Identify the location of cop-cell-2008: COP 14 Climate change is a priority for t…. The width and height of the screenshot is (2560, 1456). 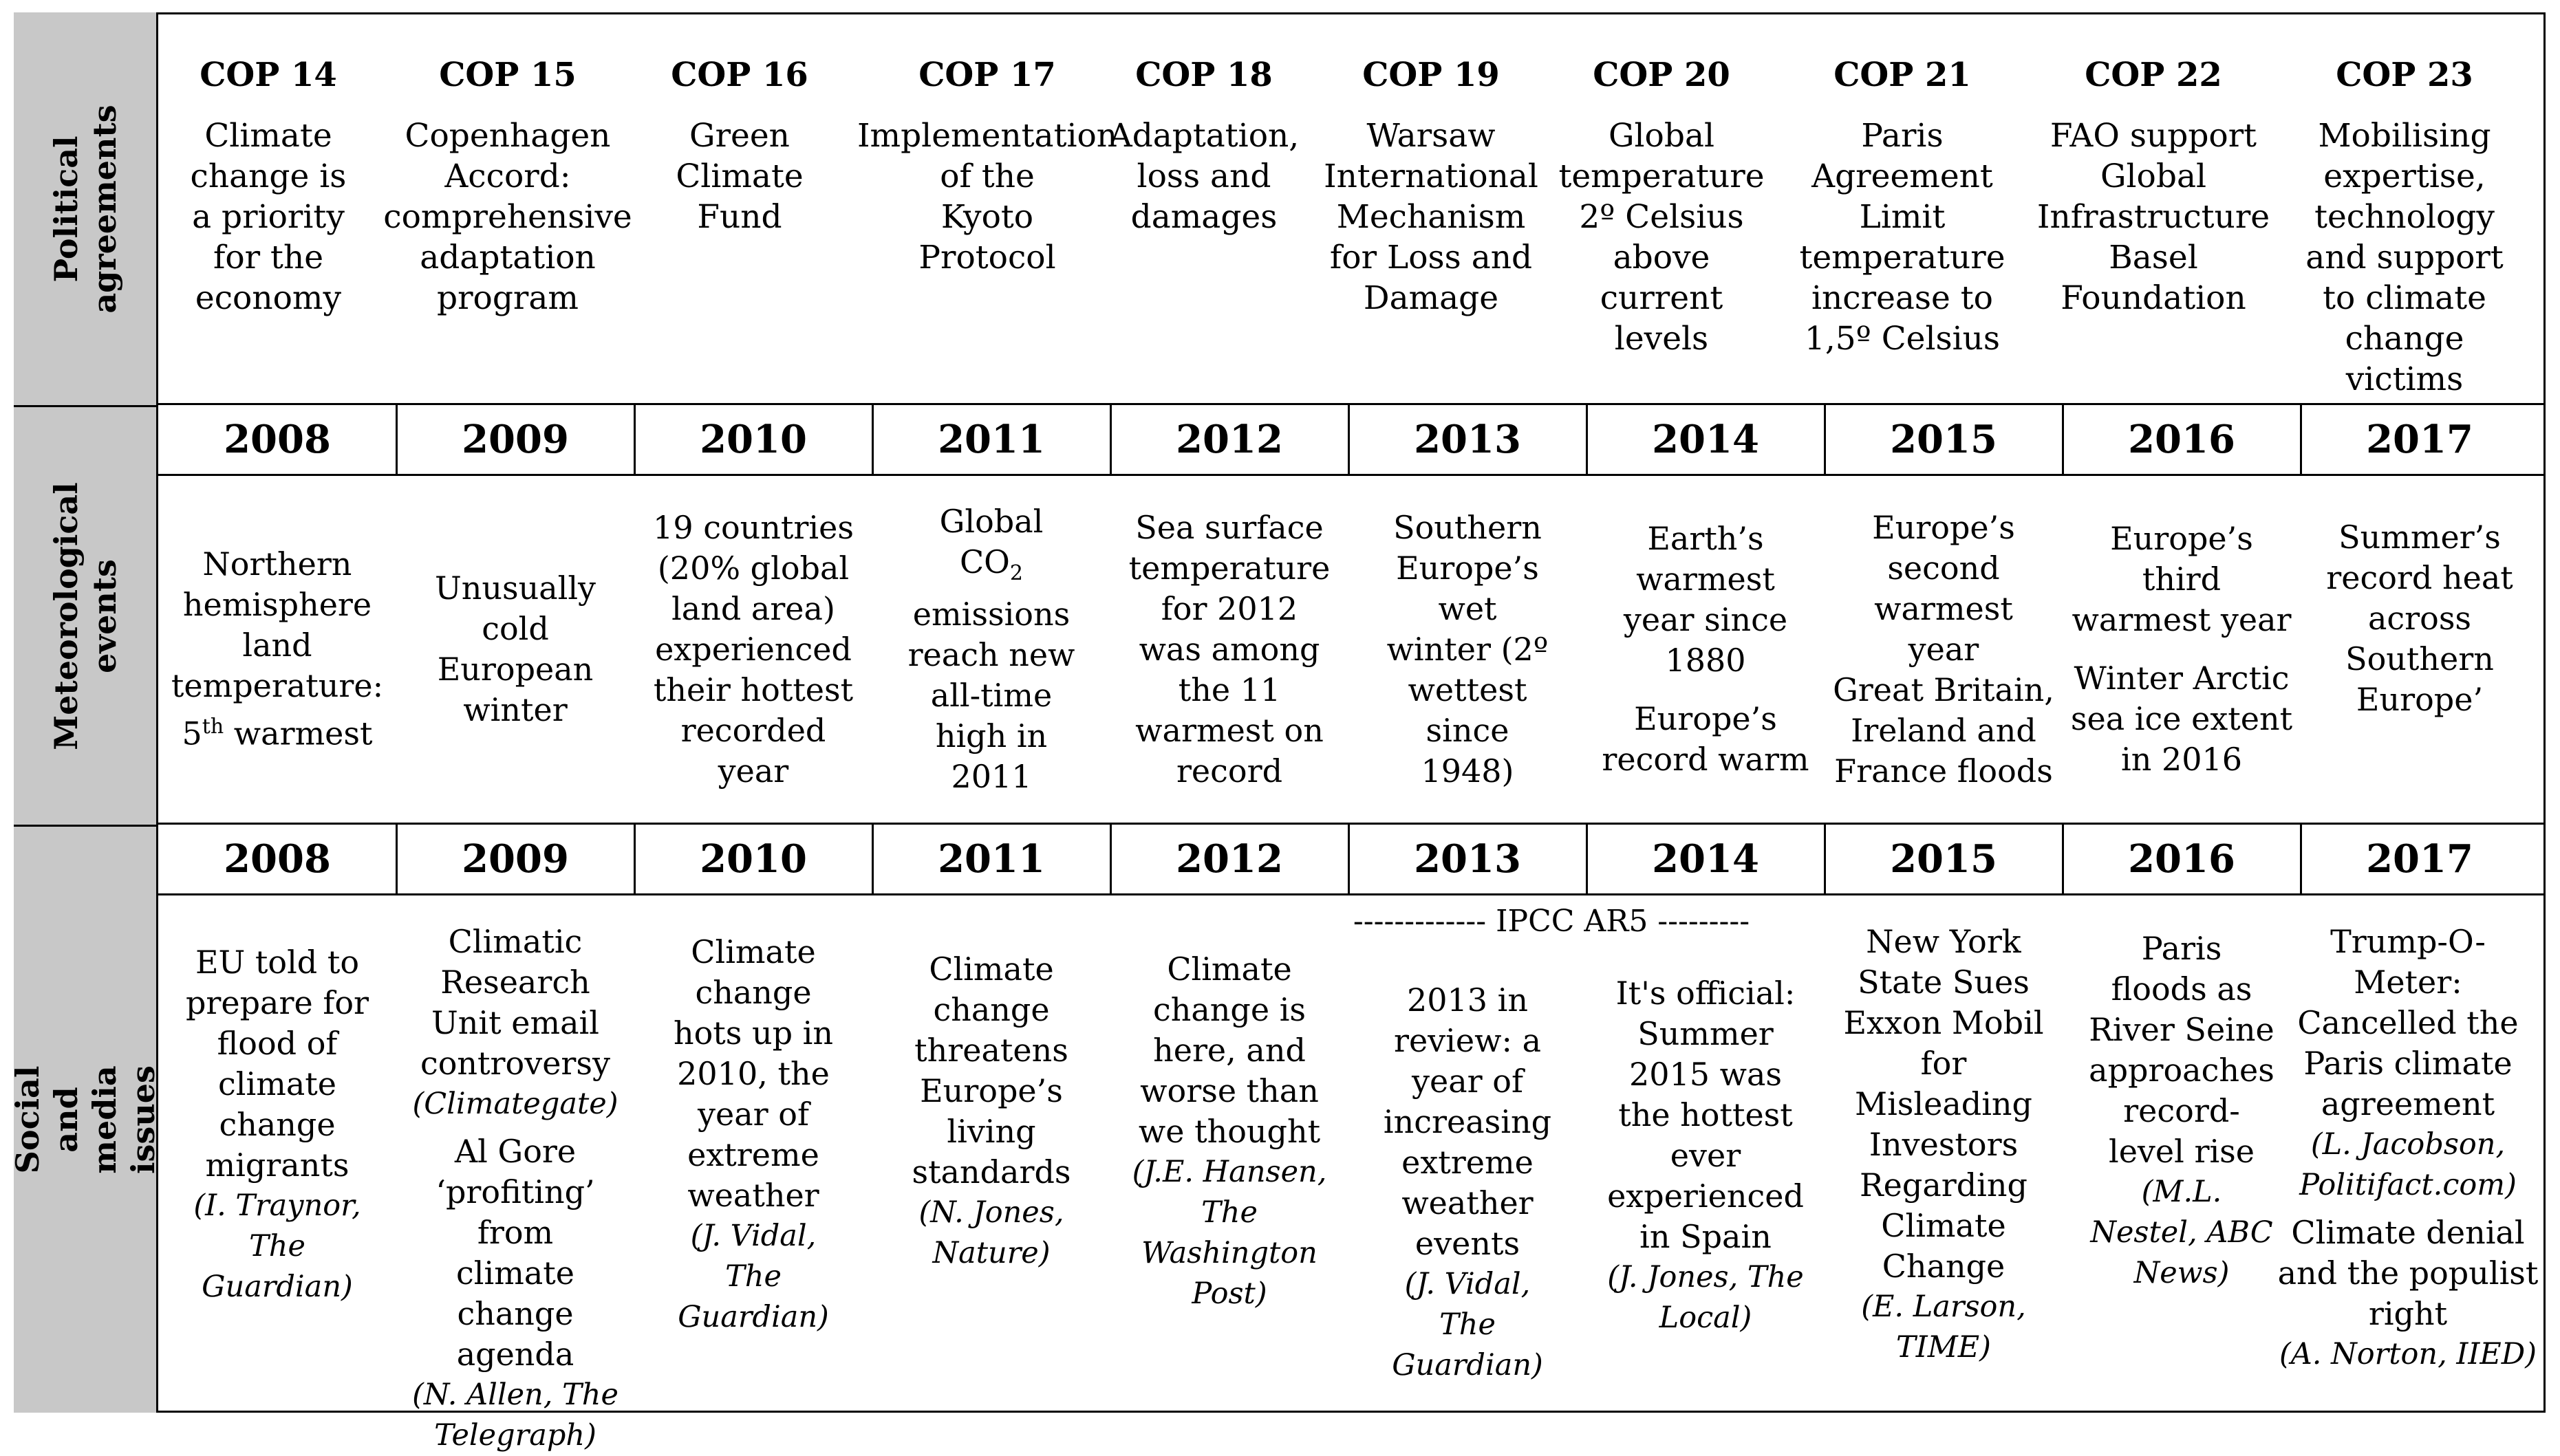
(268, 186).